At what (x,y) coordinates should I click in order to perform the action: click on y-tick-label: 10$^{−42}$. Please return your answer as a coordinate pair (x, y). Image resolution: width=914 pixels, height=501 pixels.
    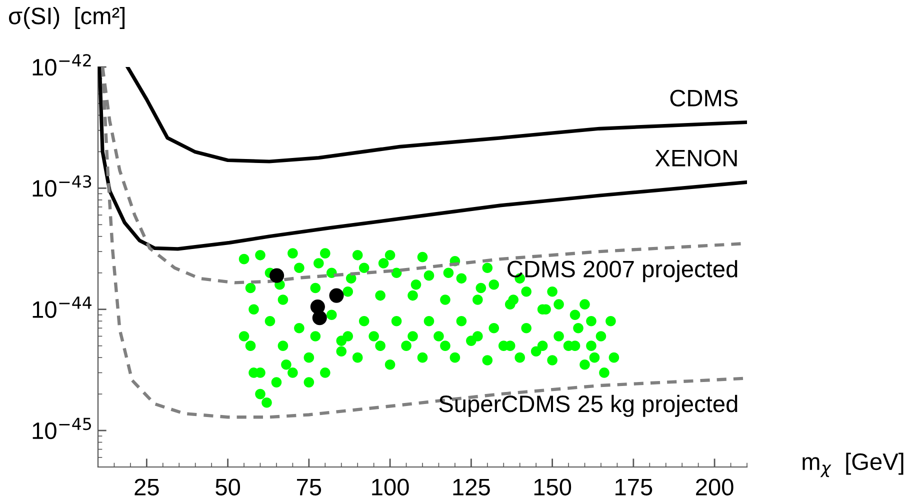
    Looking at the image, I should click on (61, 65).